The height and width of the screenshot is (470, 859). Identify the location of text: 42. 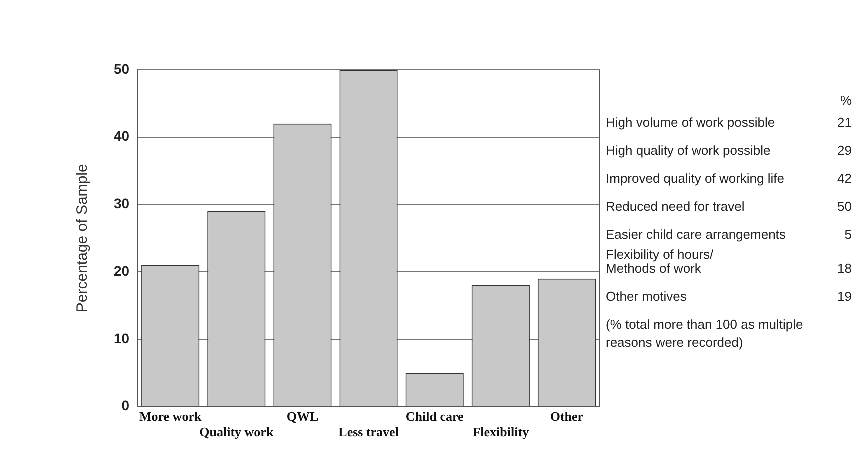
(845, 179).